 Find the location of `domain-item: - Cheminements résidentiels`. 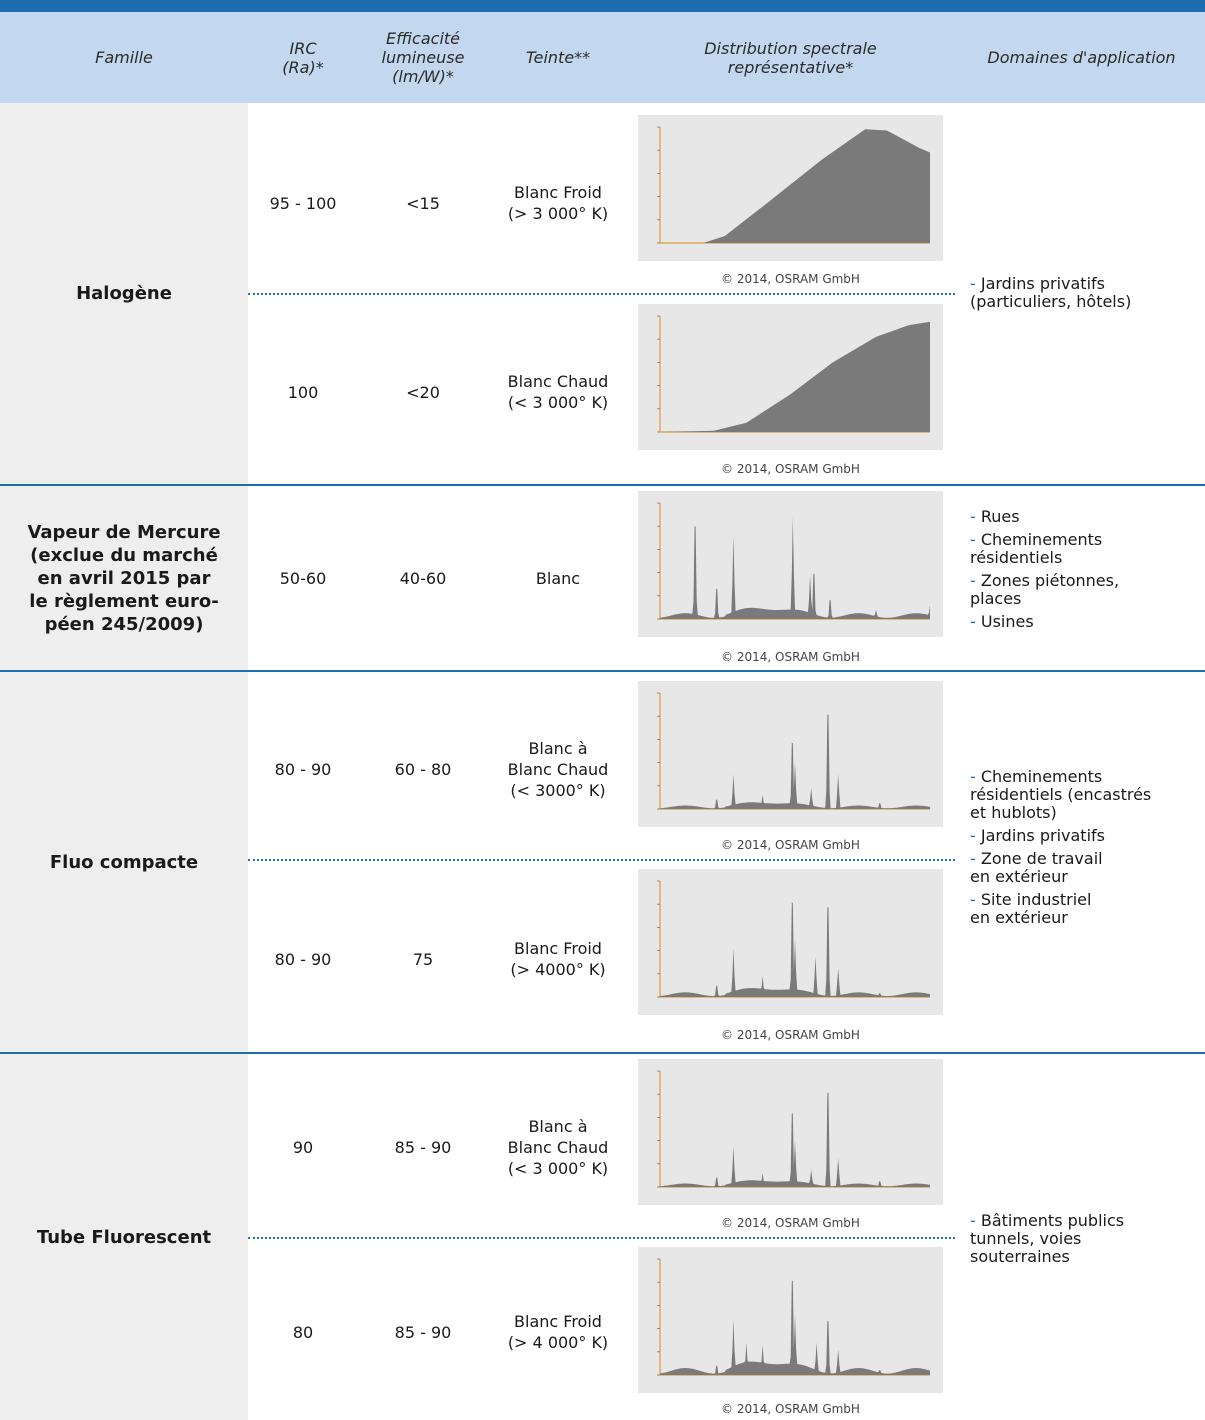

domain-item: - Cheminements résidentiels is located at coordinates (1036, 548).